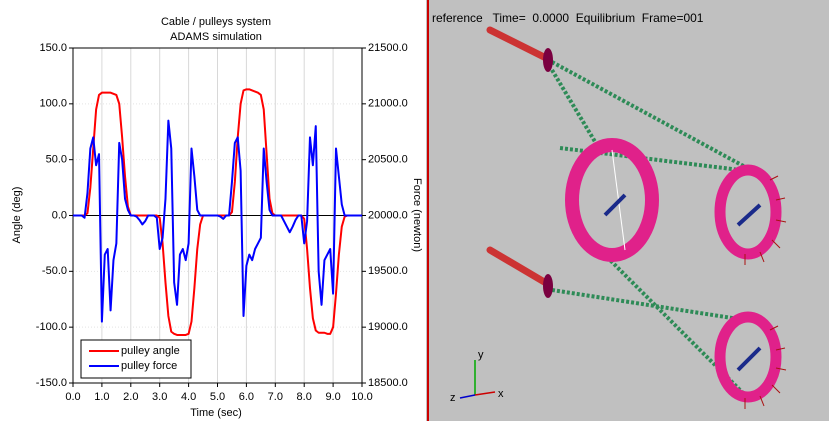 The height and width of the screenshot is (421, 829). I want to click on y-axis-label: Angle (deg), so click(17, 215).